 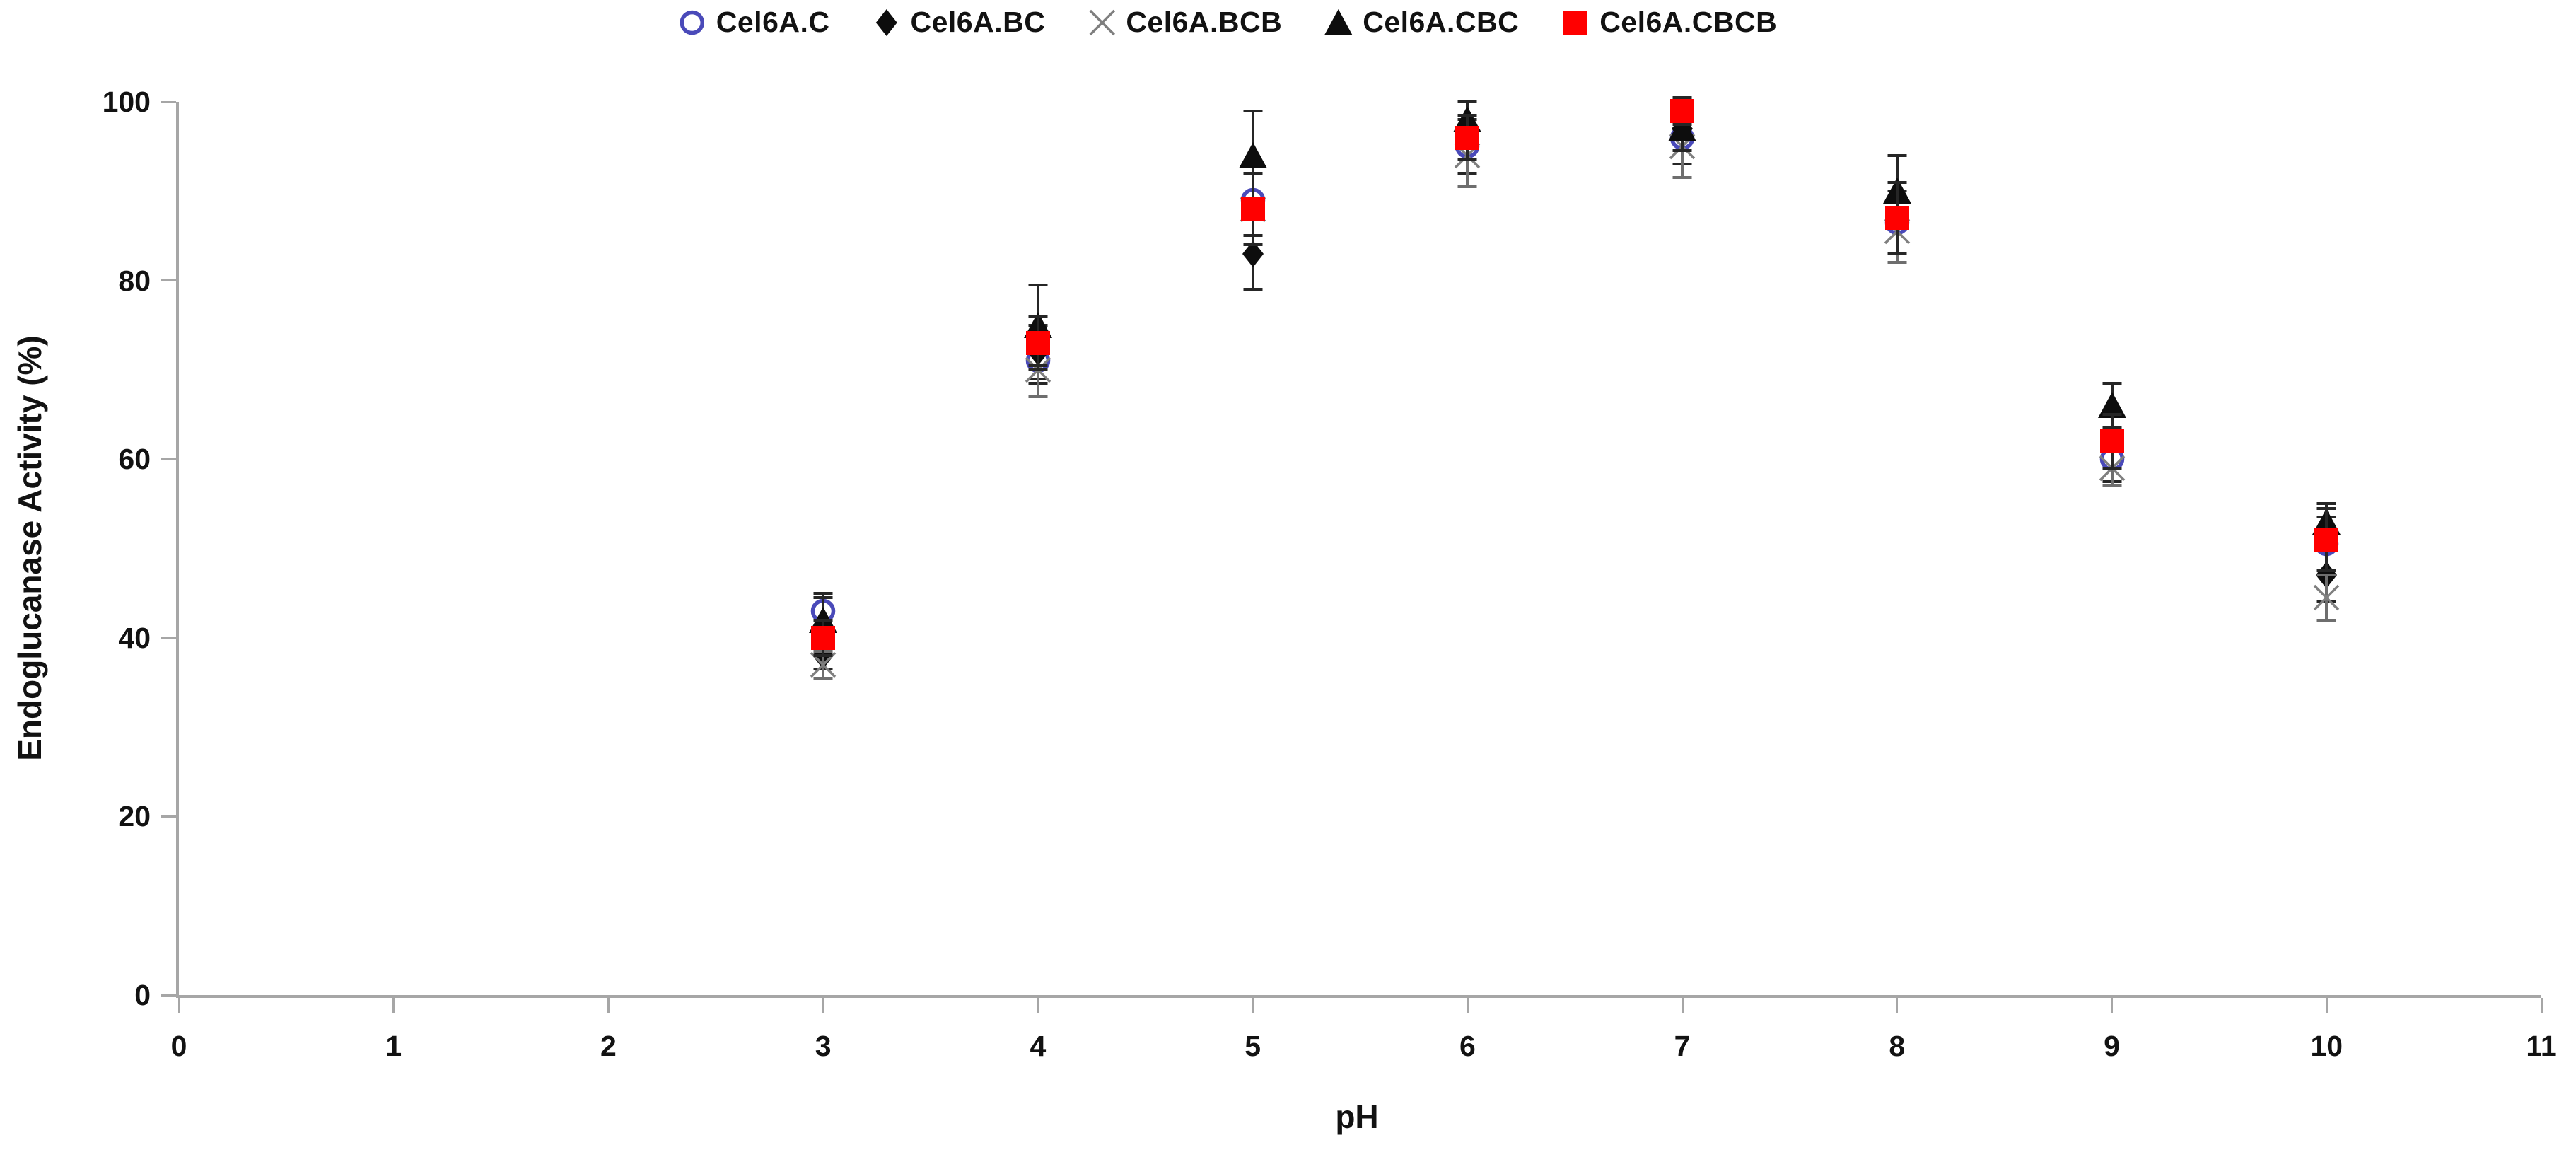 I want to click on x-tick-label: 2, so click(x=608, y=1046).